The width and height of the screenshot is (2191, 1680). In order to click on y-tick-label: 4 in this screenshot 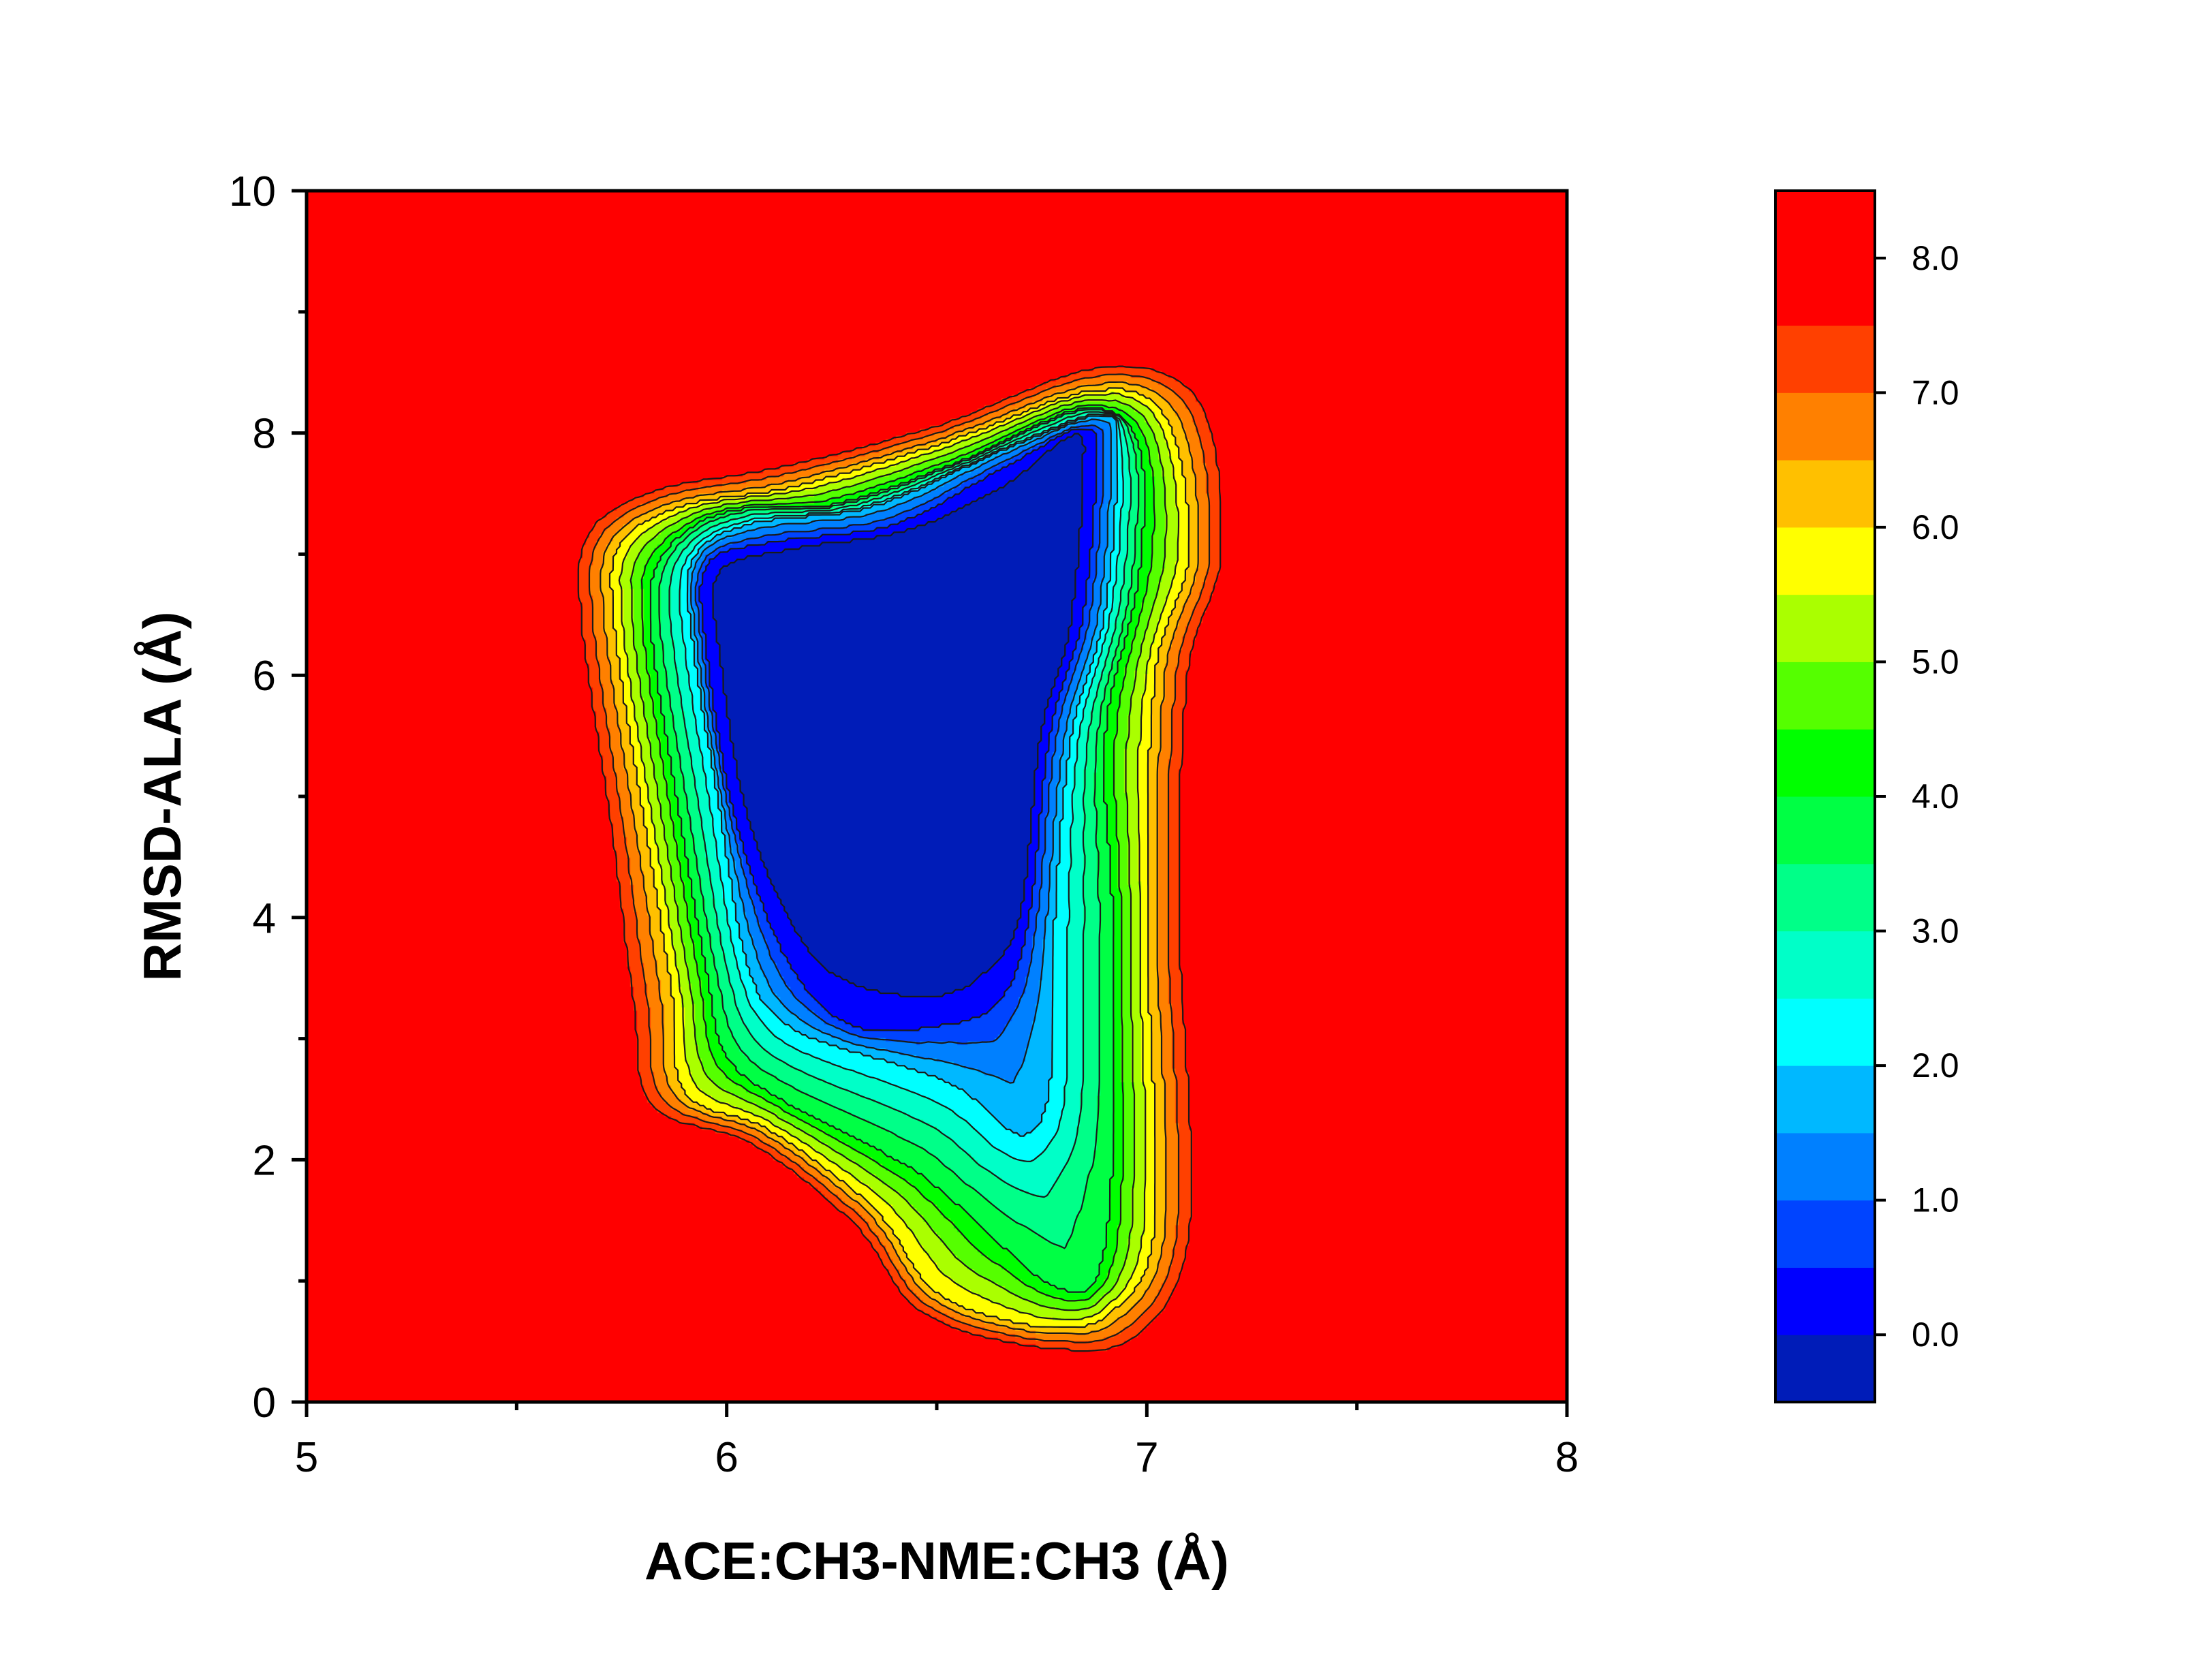, I will do `click(264, 918)`.